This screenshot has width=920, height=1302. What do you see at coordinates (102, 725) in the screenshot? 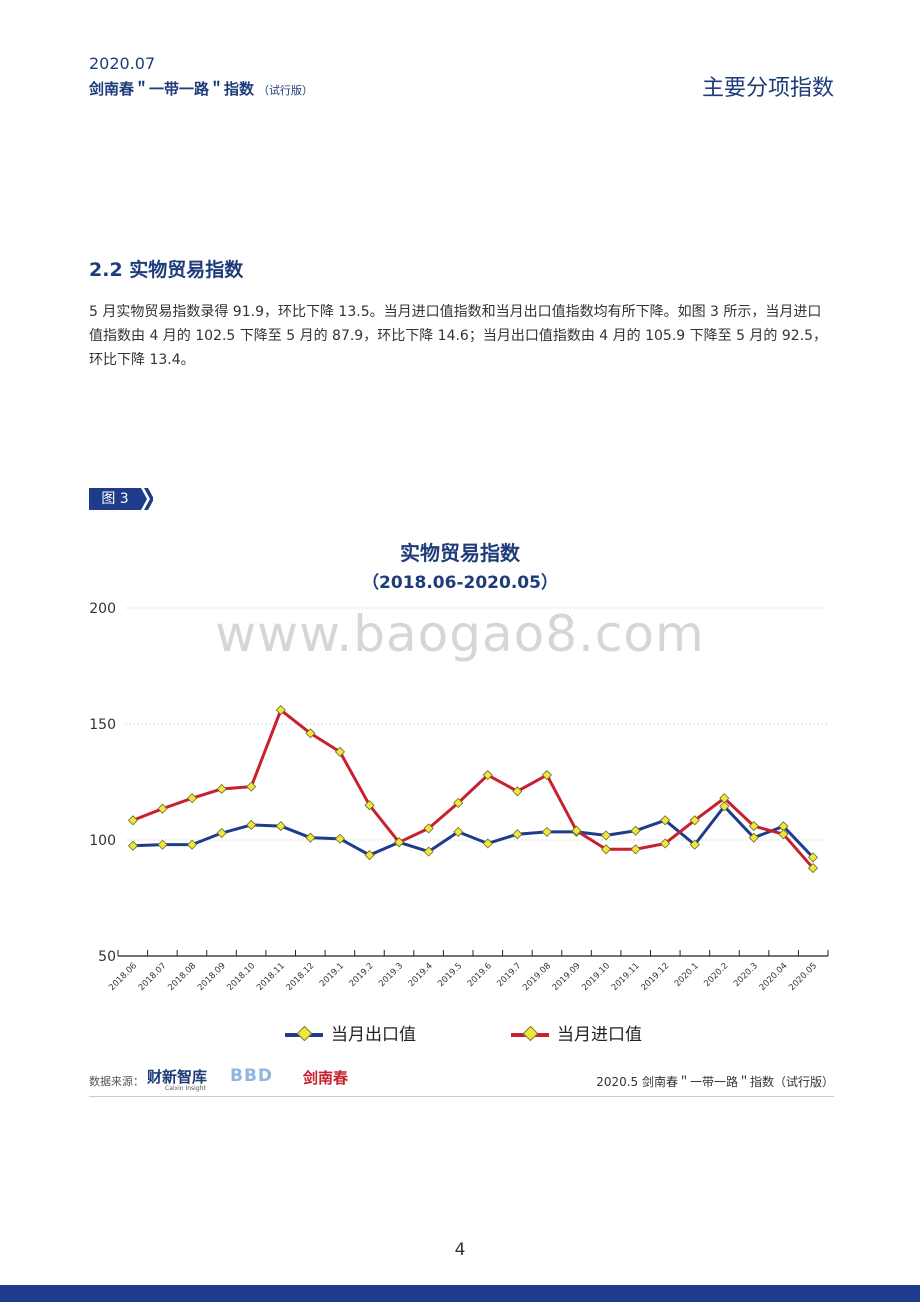
I see `y-tick-label: 150` at bounding box center [102, 725].